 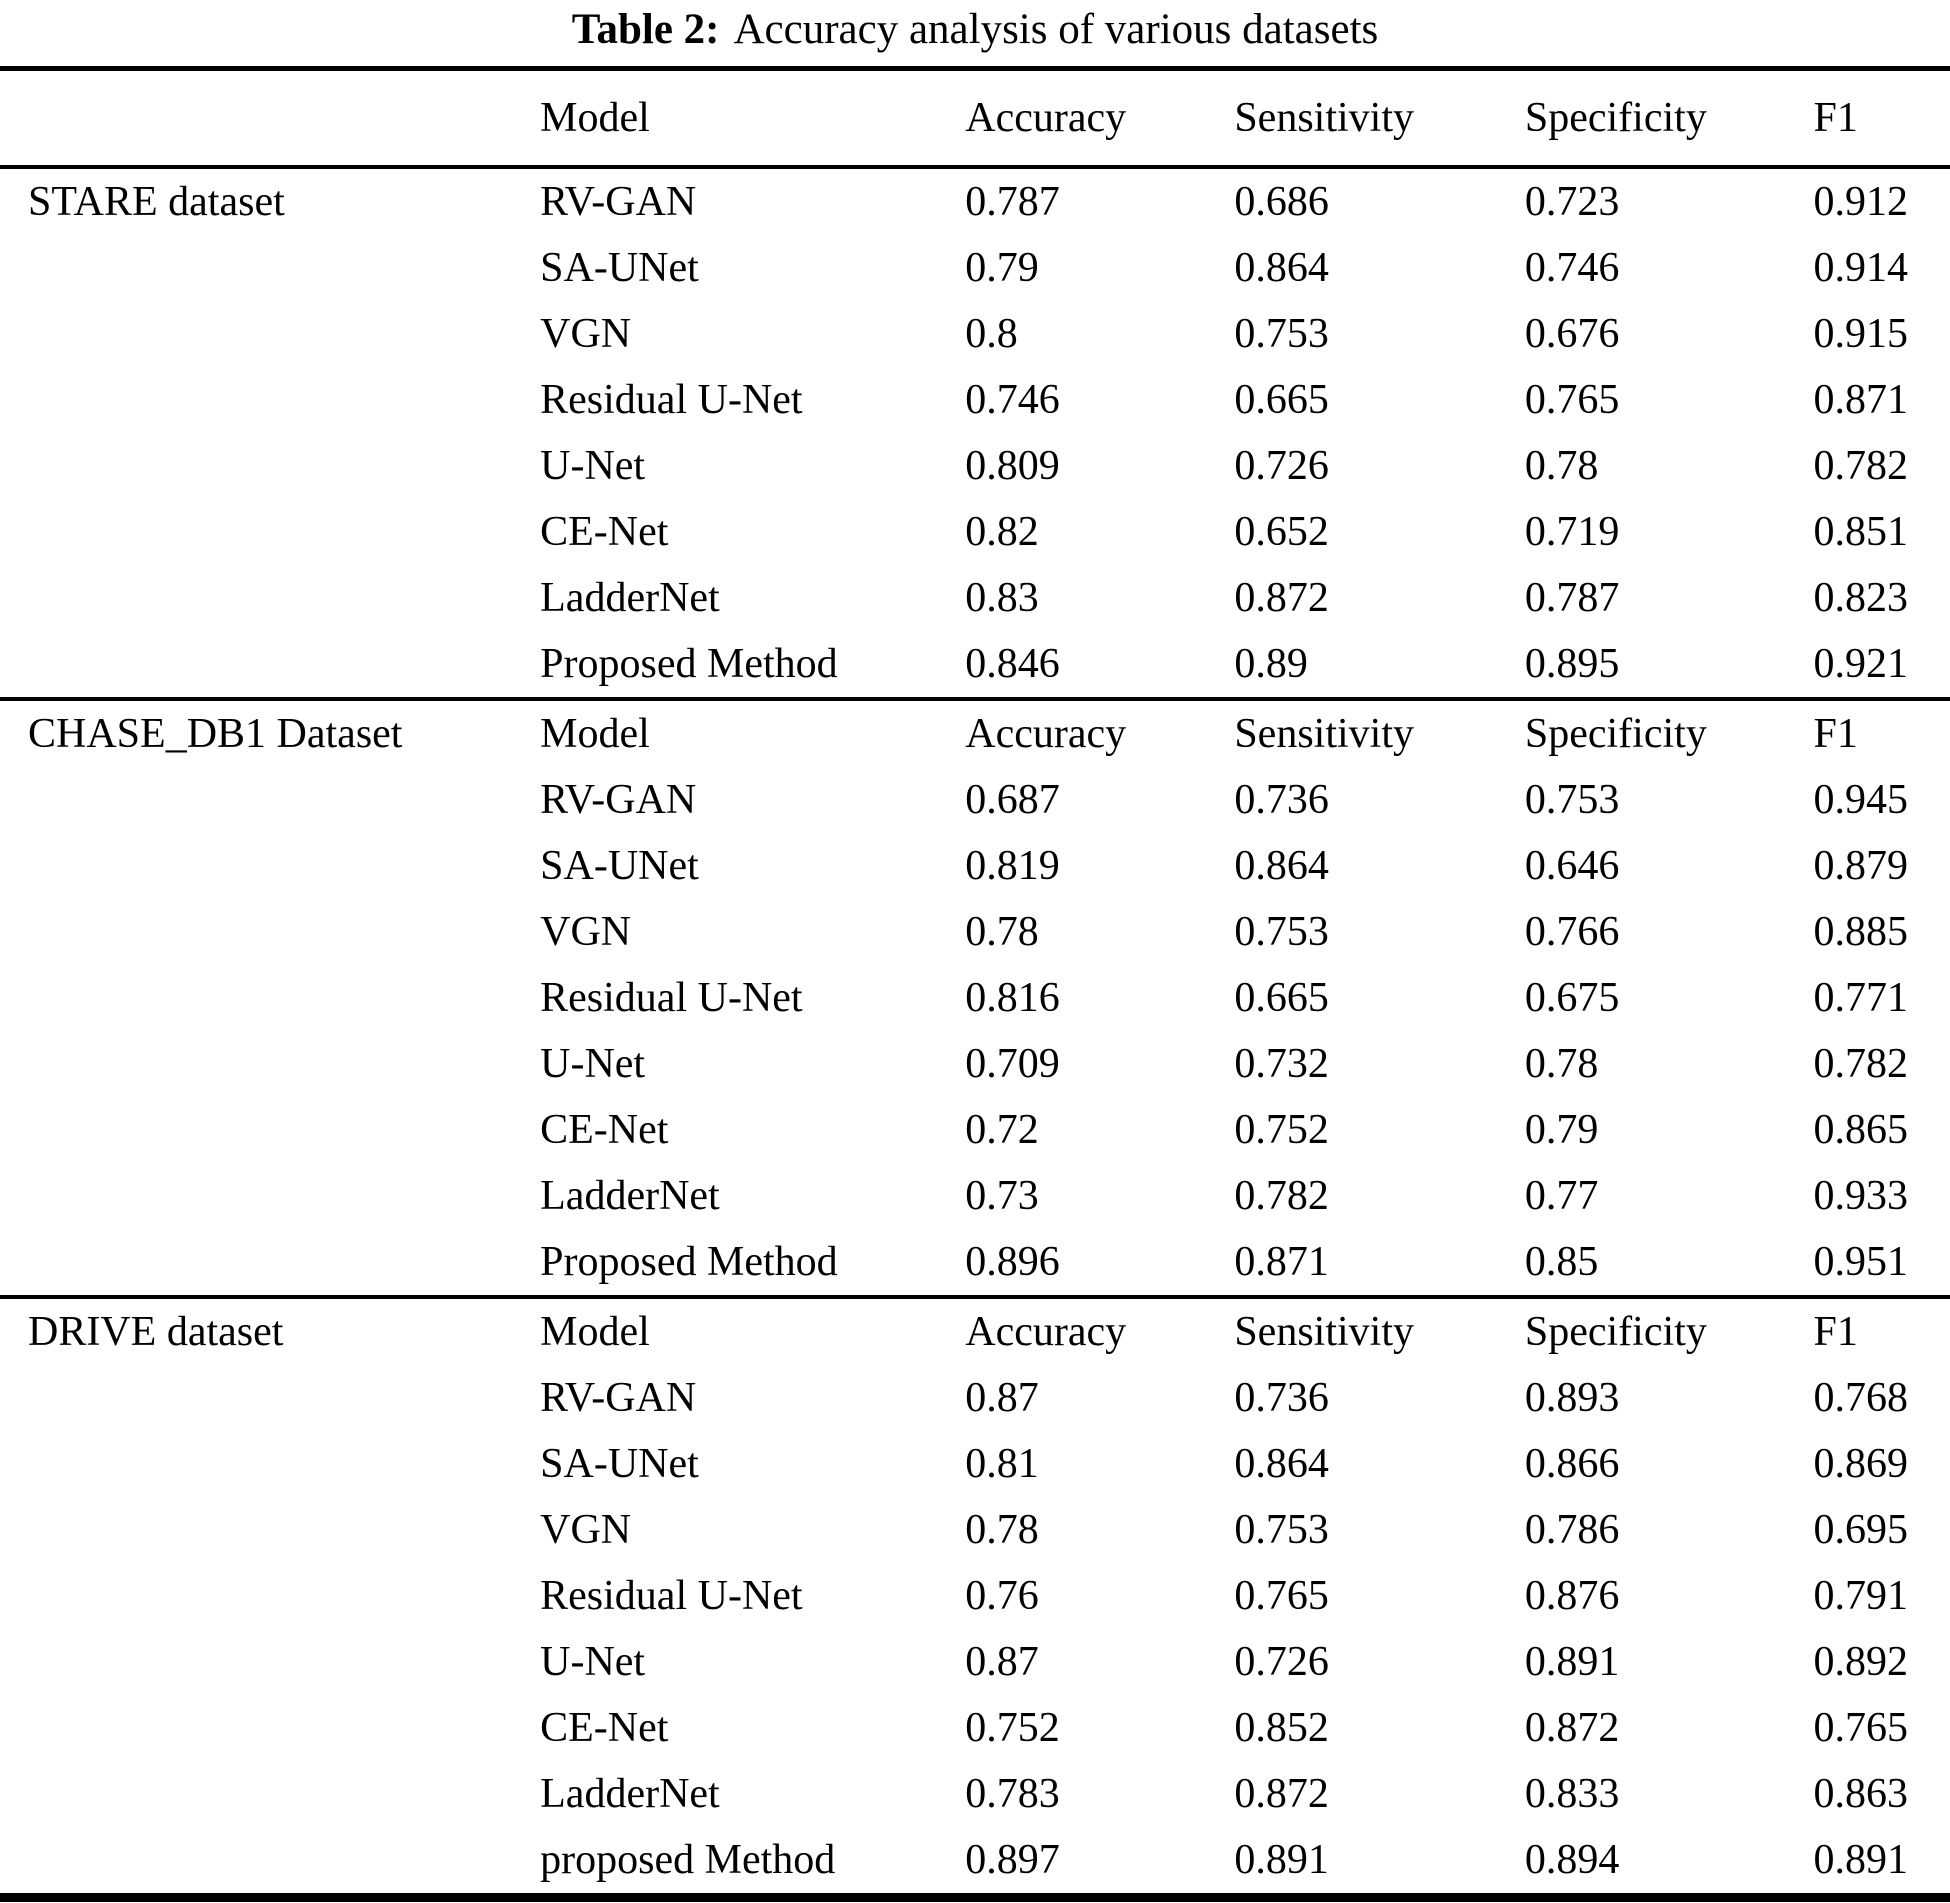 I want to click on accuracy-cell: 0.783, so click(x=1012, y=1794).